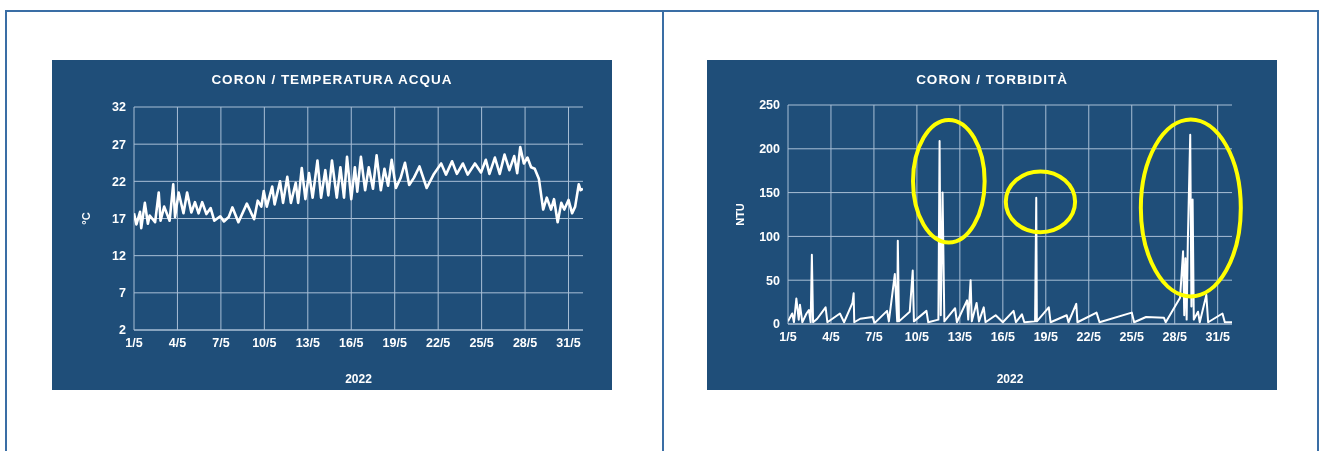 The height and width of the screenshot is (451, 1325). Describe the element at coordinates (770, 236) in the screenshot. I see `y-tick-label: 100` at that location.